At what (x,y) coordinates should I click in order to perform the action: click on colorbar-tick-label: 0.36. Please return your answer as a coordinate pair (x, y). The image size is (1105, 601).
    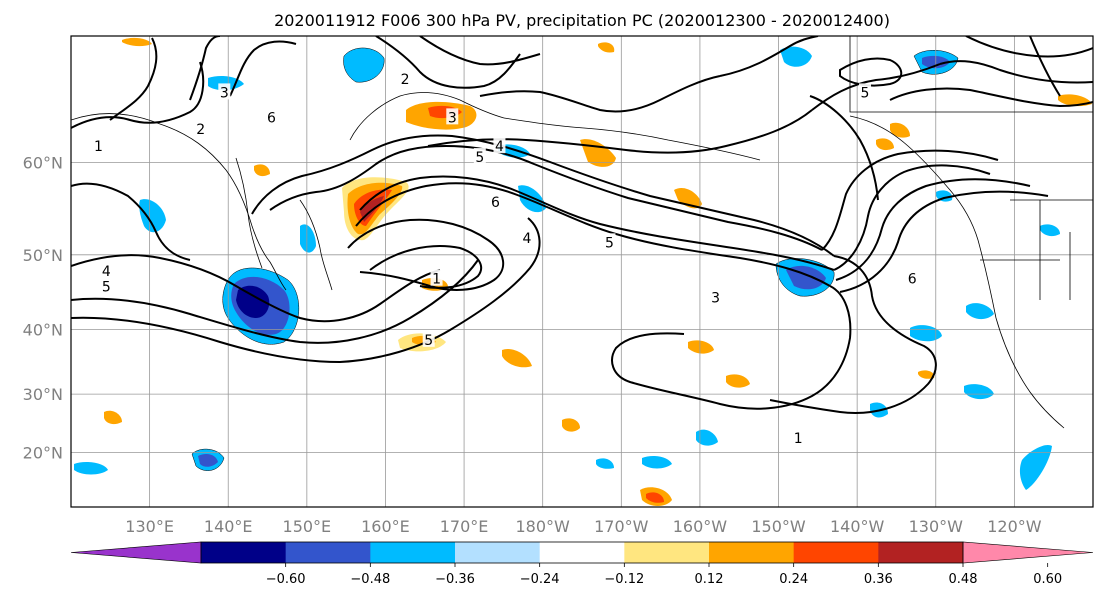
    Looking at the image, I should click on (878, 579).